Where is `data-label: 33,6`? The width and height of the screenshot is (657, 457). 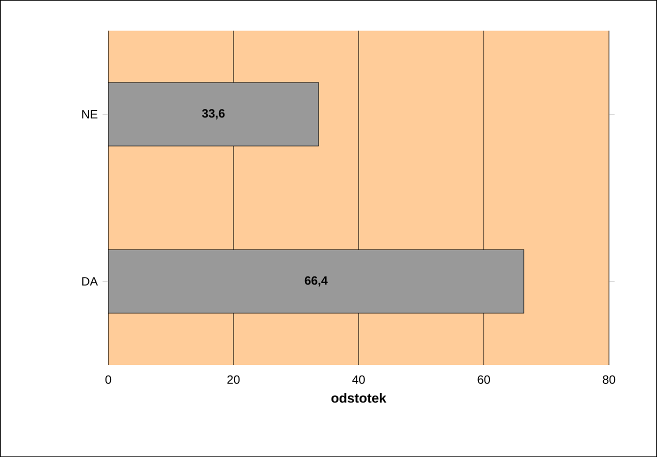
data-label: 33,6 is located at coordinates (213, 114).